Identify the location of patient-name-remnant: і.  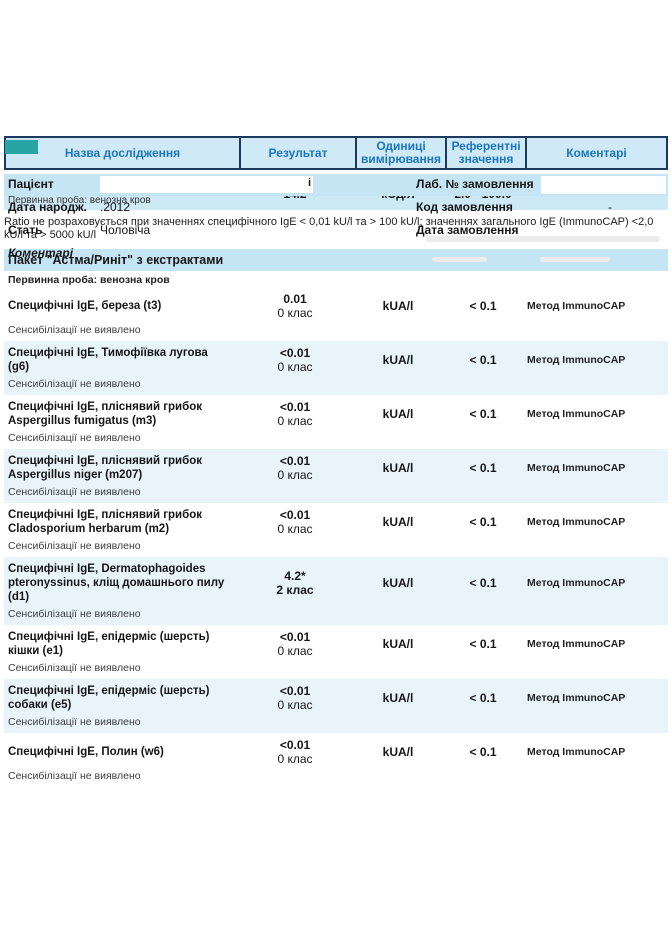
(309, 183).